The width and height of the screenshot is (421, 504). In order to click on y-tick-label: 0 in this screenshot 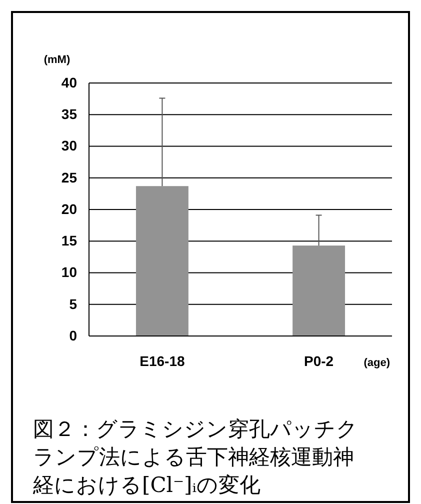, I will do `click(73, 335)`.